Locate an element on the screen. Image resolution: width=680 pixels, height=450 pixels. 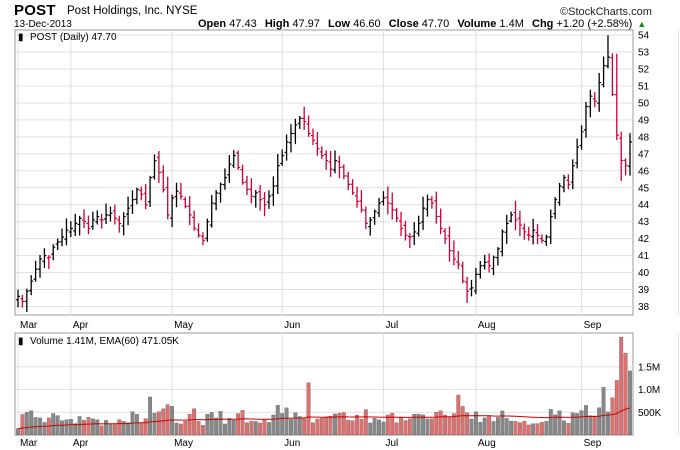
y-tick-label-52: 52 is located at coordinates (644, 70).